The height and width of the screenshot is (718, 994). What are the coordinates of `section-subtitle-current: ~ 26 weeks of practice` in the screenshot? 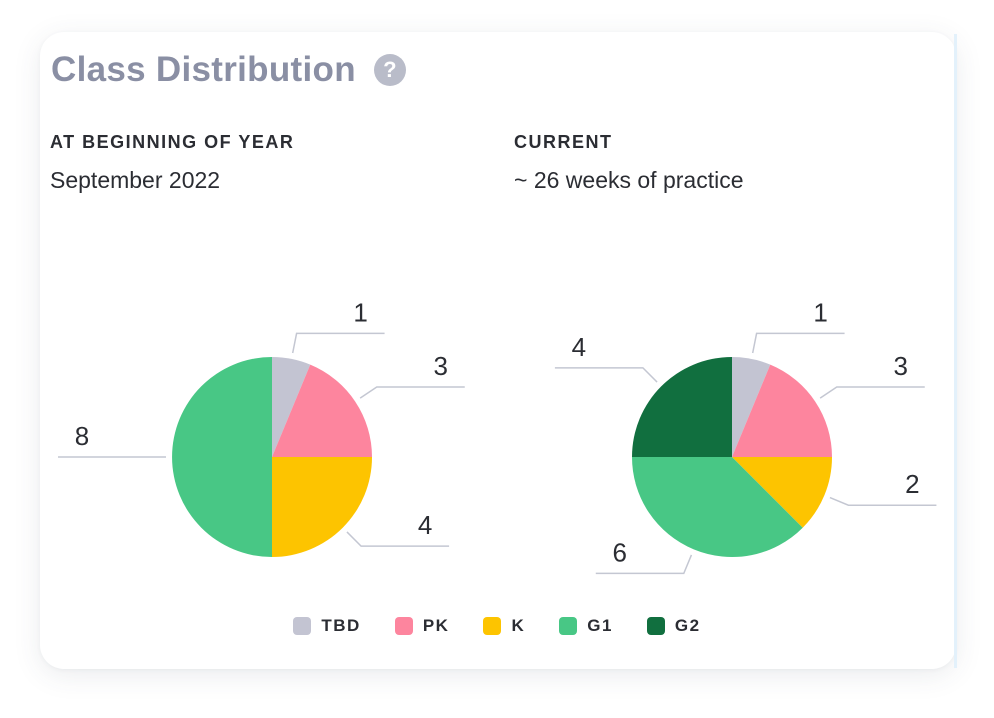 It's located at (629, 180).